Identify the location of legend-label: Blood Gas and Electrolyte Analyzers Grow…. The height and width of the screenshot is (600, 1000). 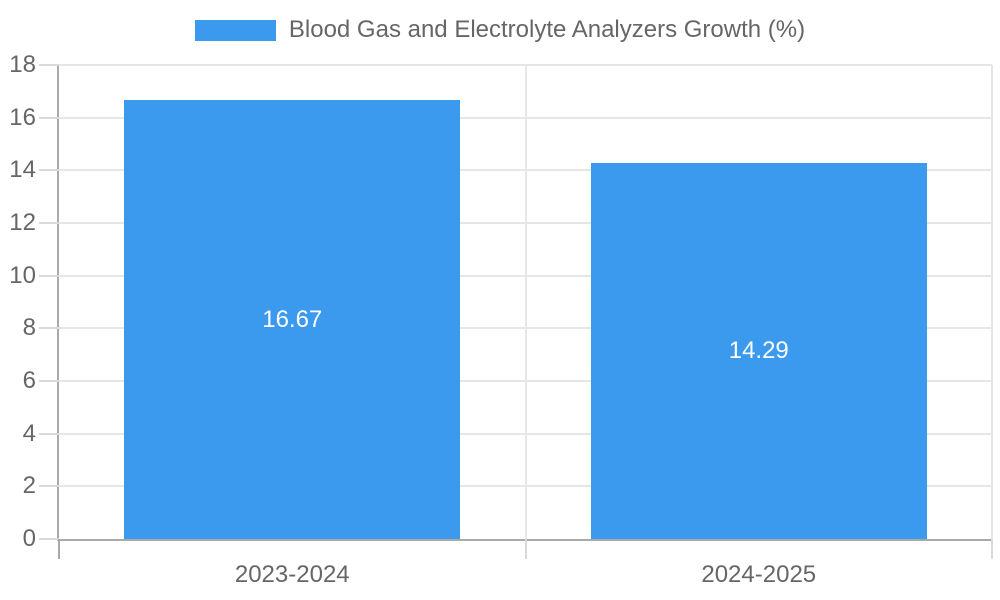
(547, 29).